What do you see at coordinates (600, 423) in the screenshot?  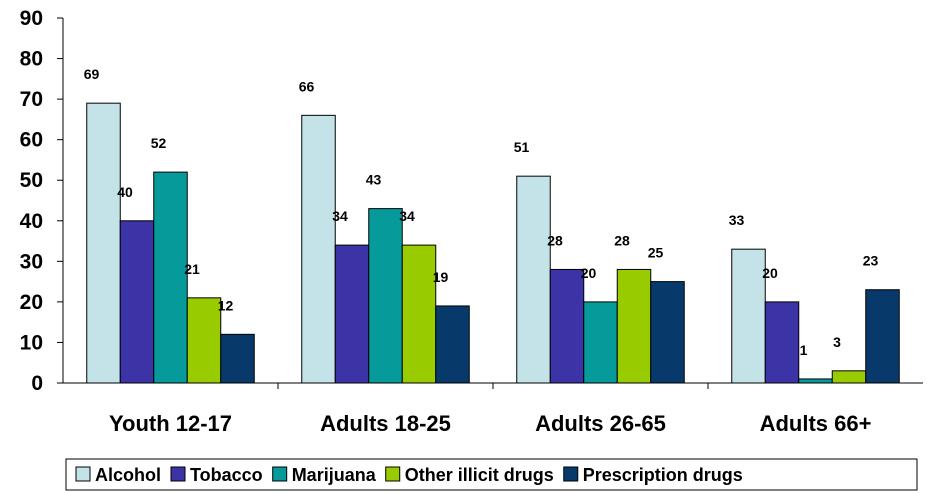 I see `category-label: Adults 26-65` at bounding box center [600, 423].